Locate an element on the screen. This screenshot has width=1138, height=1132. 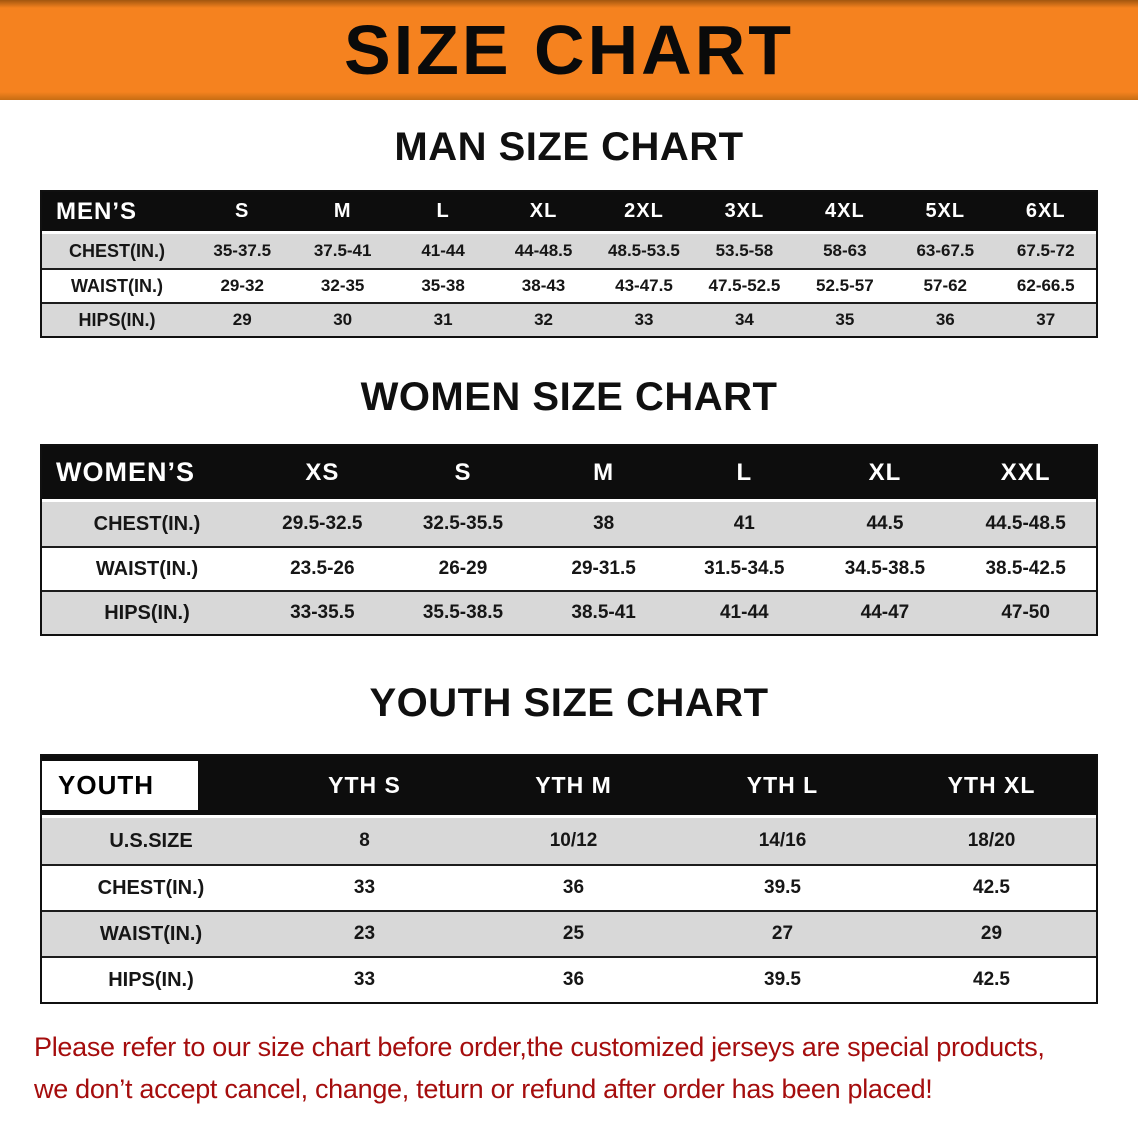
men-size-col-header: 6XL is located at coordinates (1045, 213).